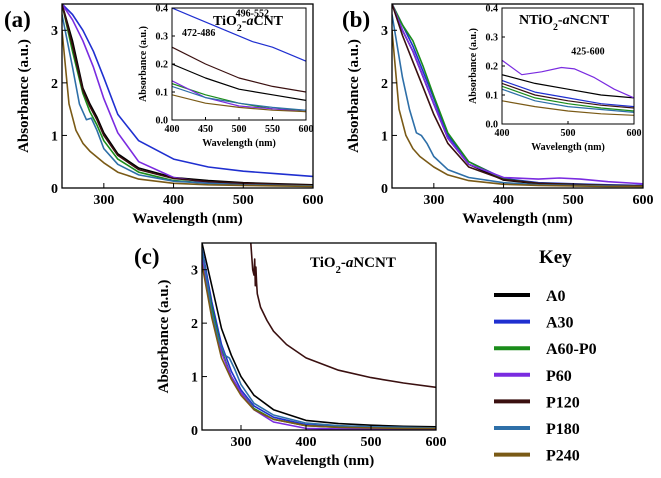 This screenshot has width=661, height=478. What do you see at coordinates (239, 129) in the screenshot?
I see `panel-a-inset-xtick-label: 500` at bounding box center [239, 129].